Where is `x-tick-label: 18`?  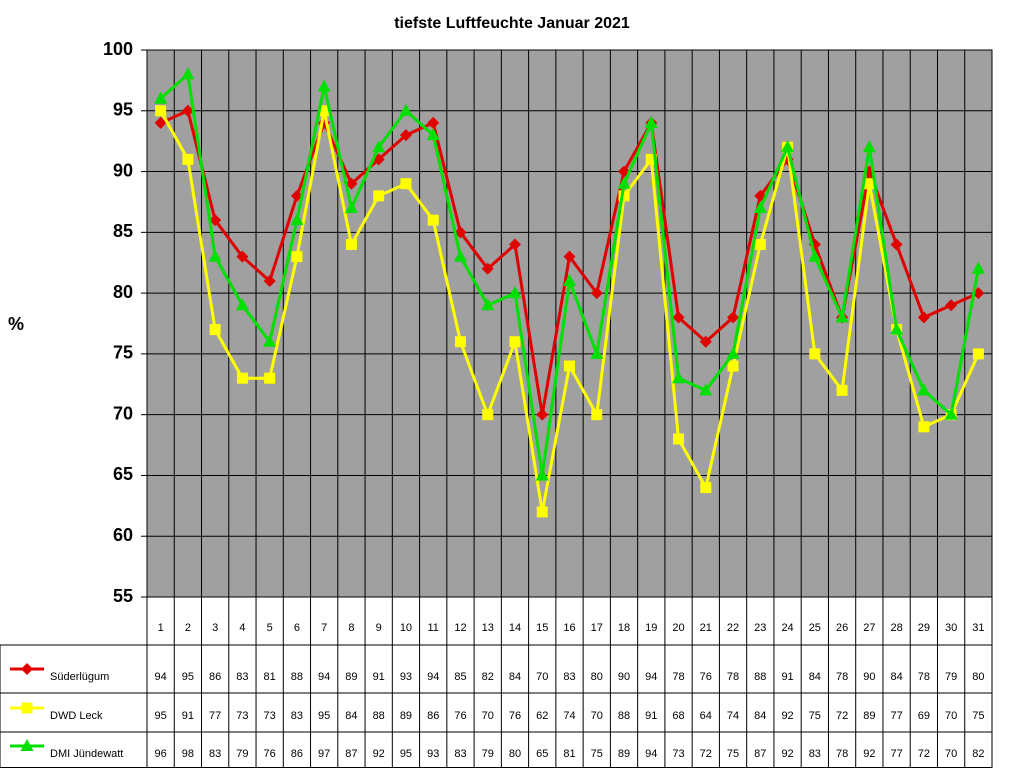
x-tick-label: 18 is located at coordinates (624, 628).